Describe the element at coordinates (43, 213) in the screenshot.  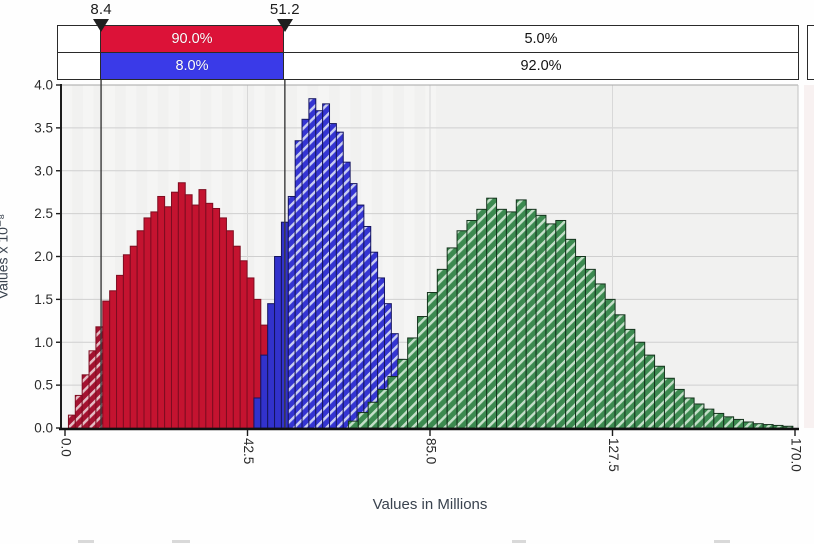
I see `y-tick-label: 2.5` at that location.